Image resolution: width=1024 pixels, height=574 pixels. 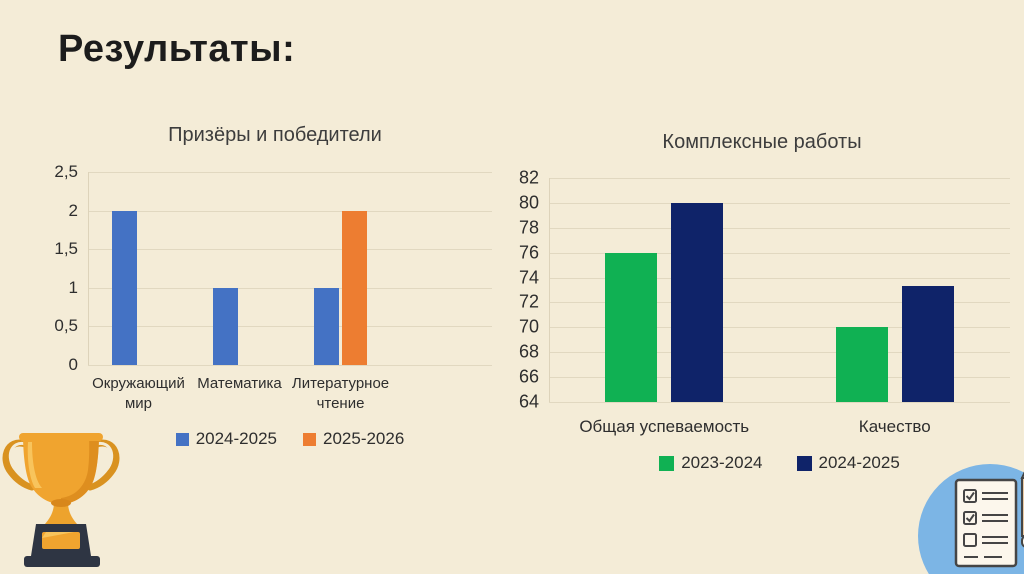 I want to click on y-axis-tick-label: 80, so click(x=528, y=202).